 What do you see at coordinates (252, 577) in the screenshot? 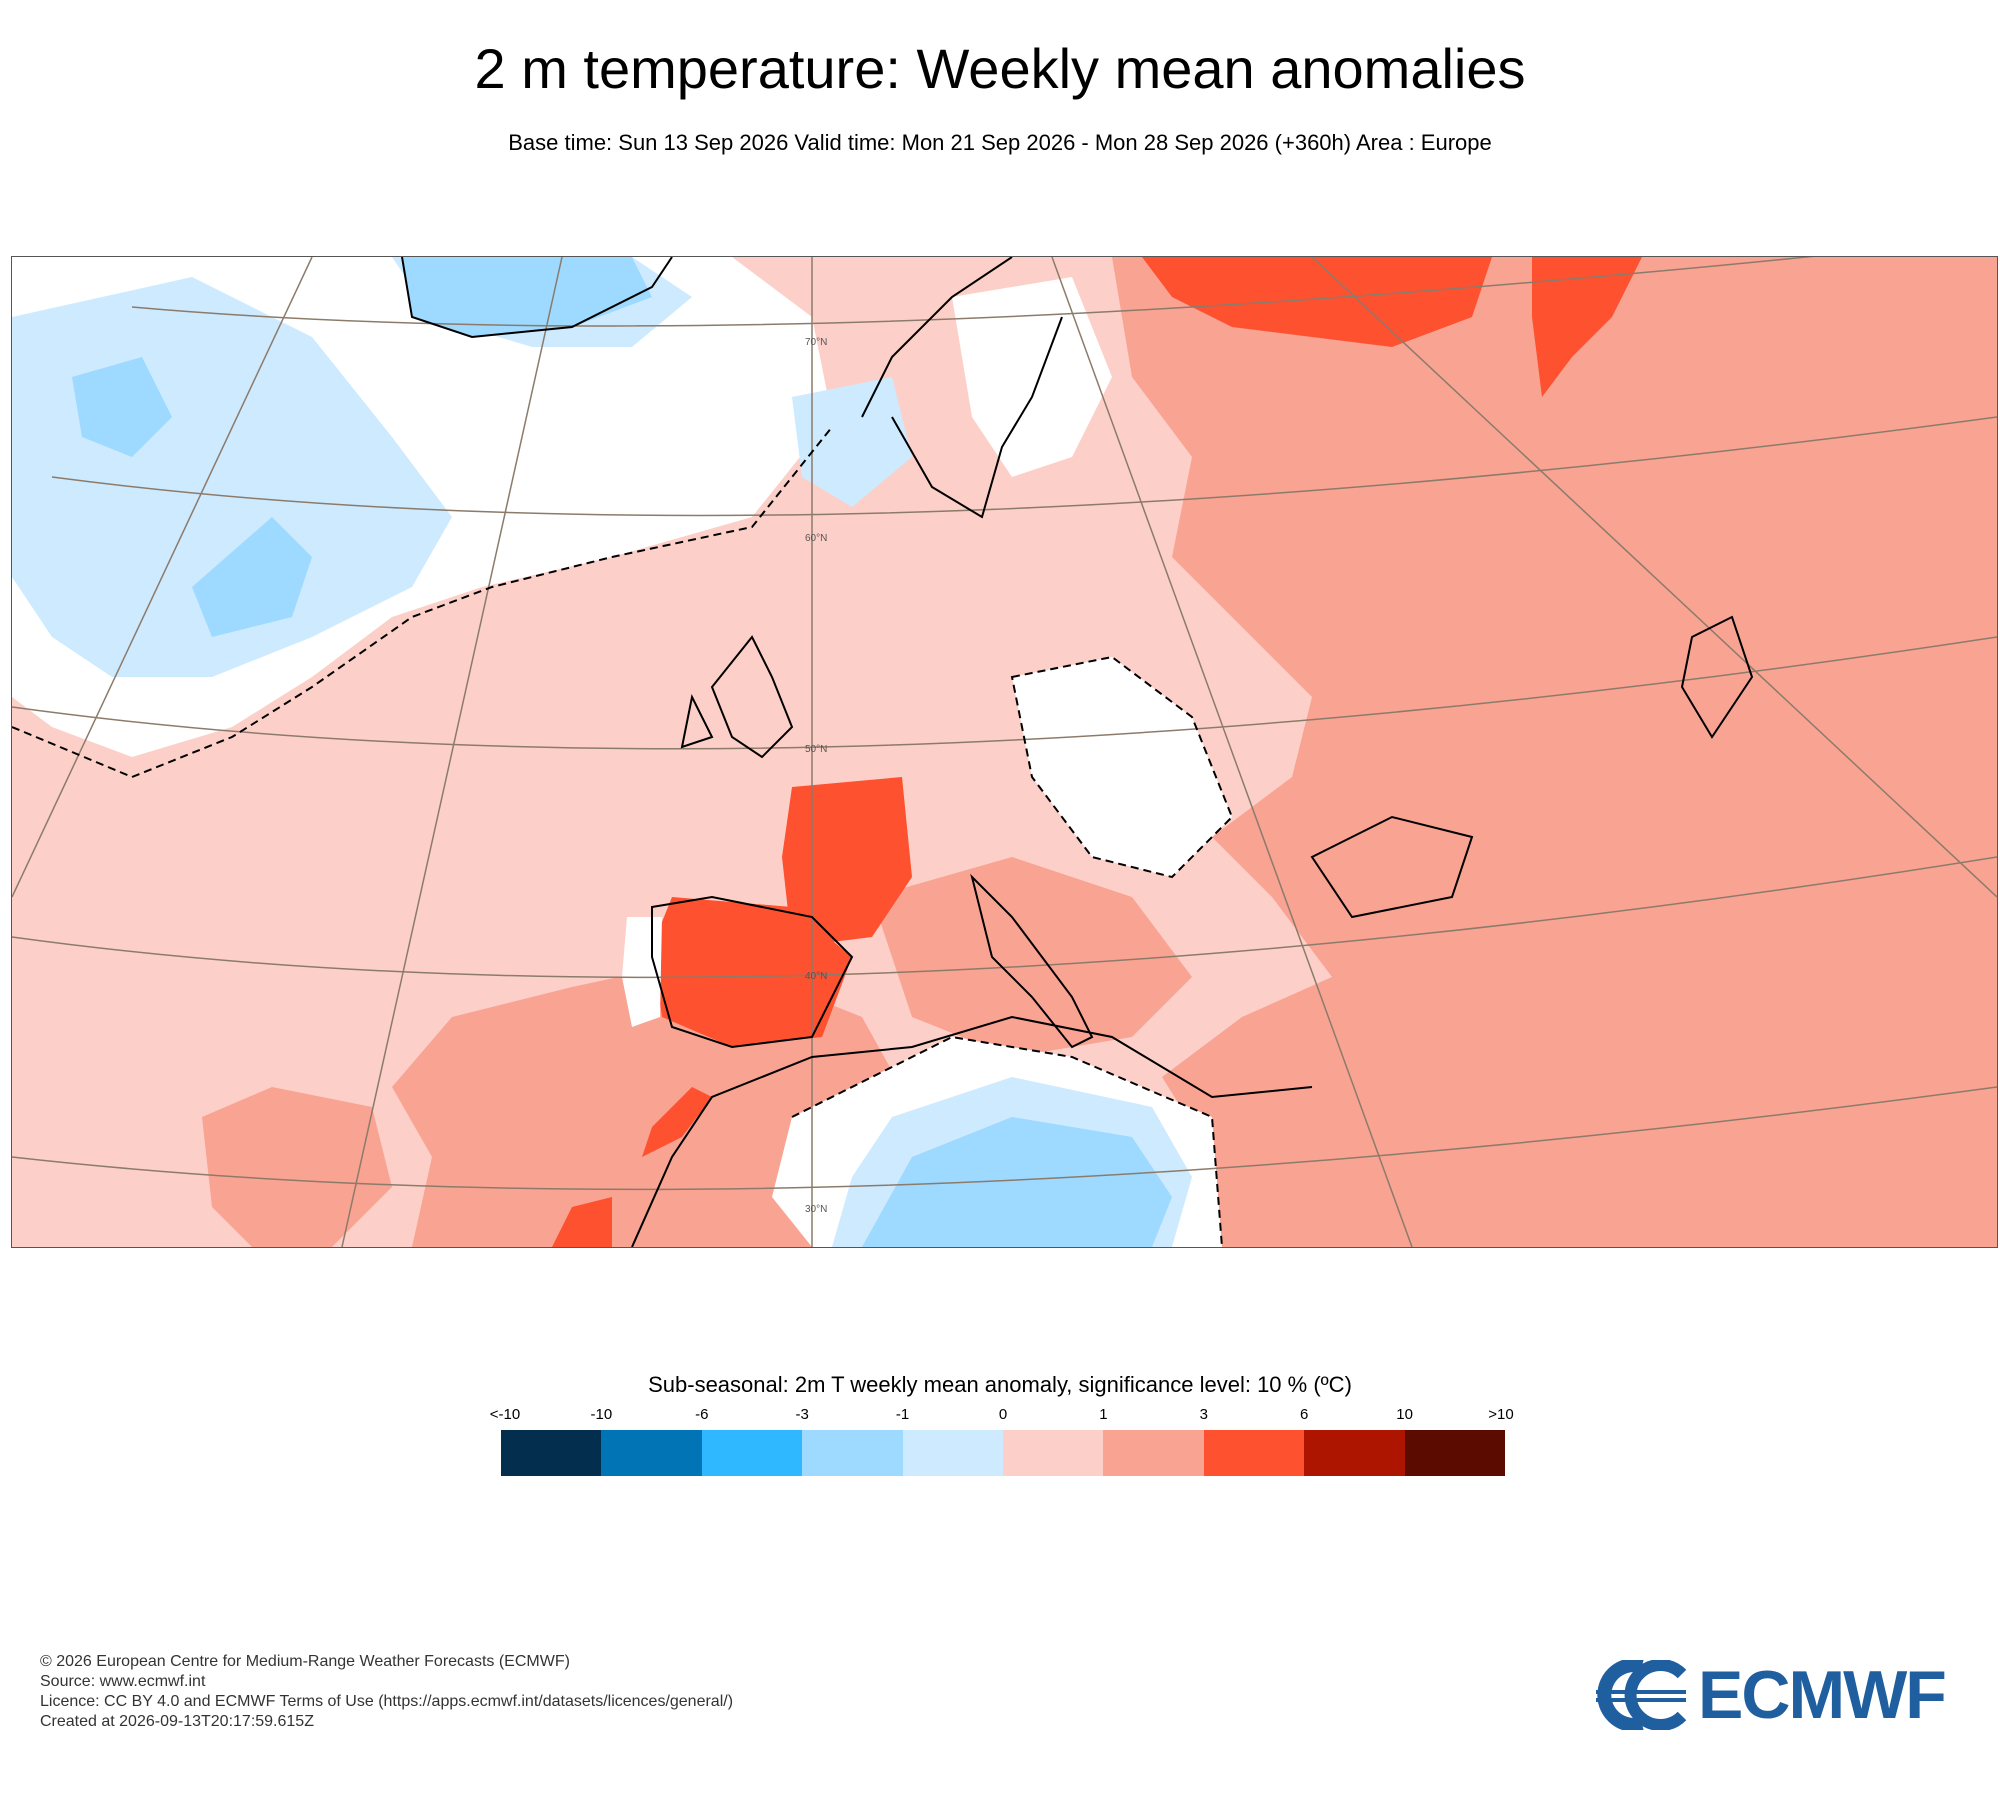
I see `cold-zone-mid-atlantic` at bounding box center [252, 577].